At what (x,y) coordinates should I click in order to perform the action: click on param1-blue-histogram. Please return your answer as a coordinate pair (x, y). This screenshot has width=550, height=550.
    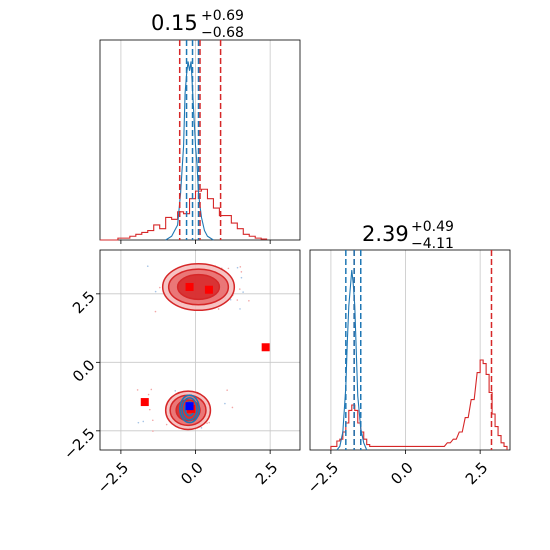
    Looking at the image, I should click on (189, 151).